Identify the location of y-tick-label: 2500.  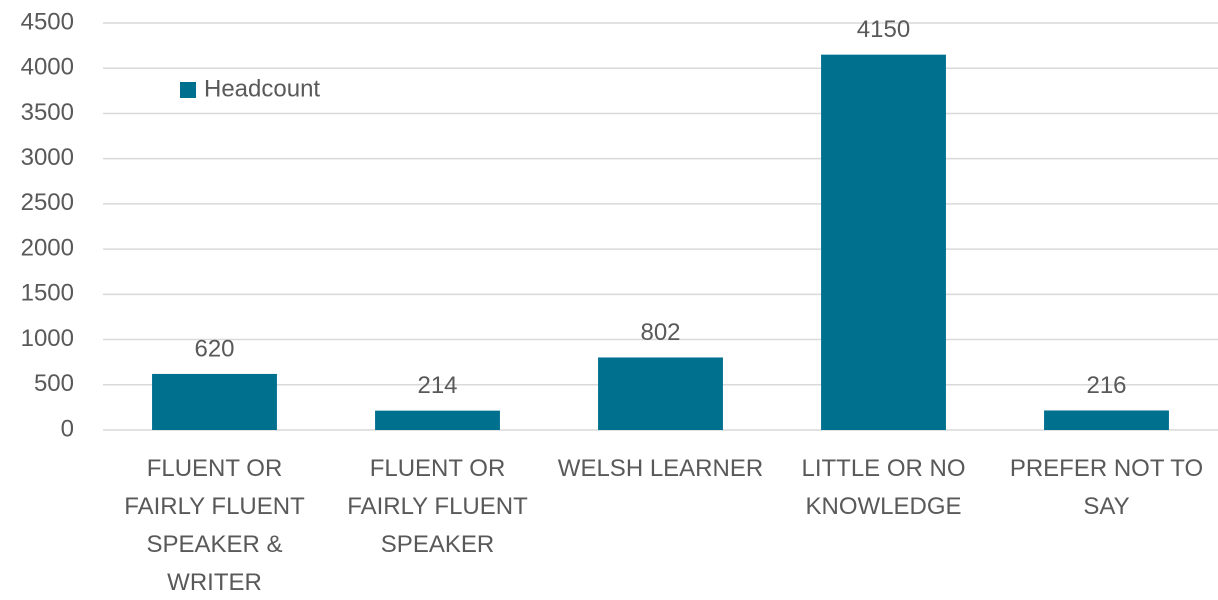
(47, 202).